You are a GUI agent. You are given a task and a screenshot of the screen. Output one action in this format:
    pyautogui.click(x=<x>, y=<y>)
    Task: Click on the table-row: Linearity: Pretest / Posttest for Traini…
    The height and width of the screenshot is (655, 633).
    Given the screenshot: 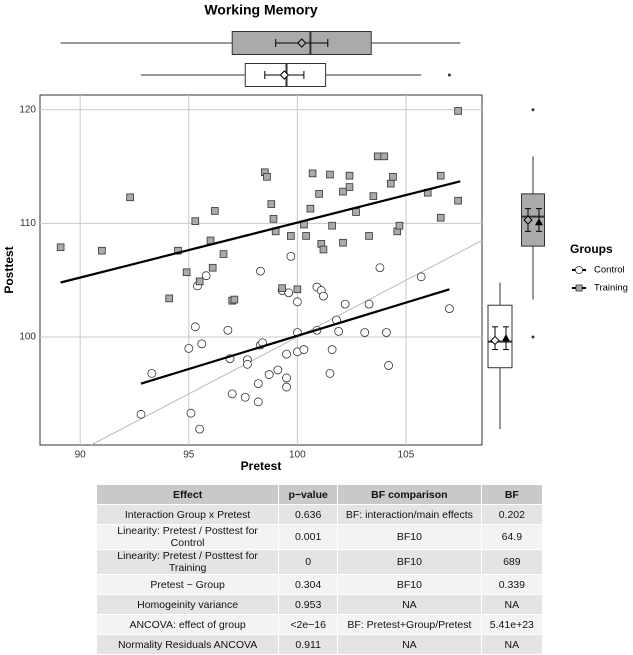 What is the action you would take?
    pyautogui.click(x=319, y=562)
    